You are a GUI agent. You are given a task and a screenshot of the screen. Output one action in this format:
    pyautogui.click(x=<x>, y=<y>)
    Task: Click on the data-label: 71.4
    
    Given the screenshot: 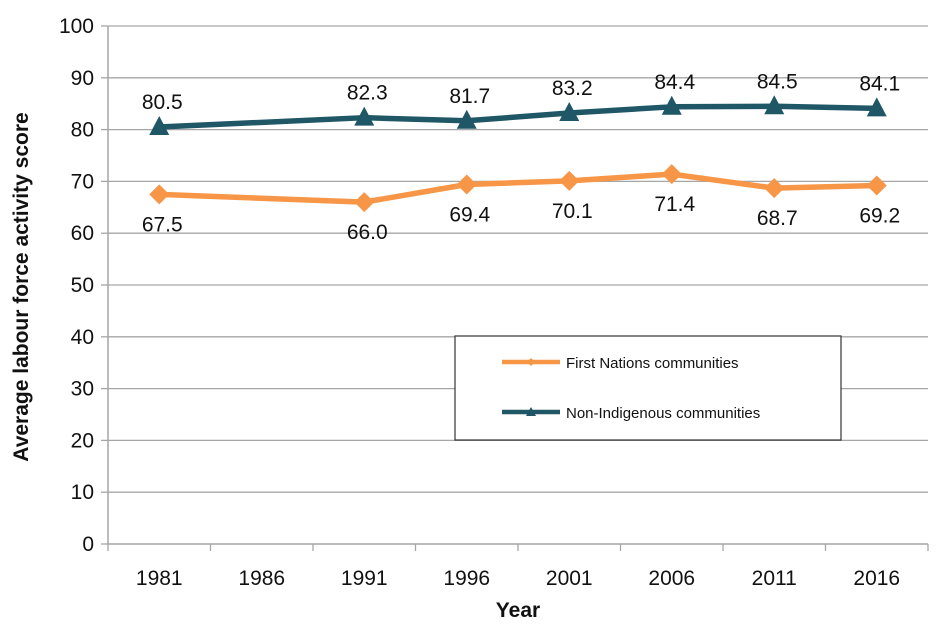 What is the action you would take?
    pyautogui.click(x=674, y=204)
    